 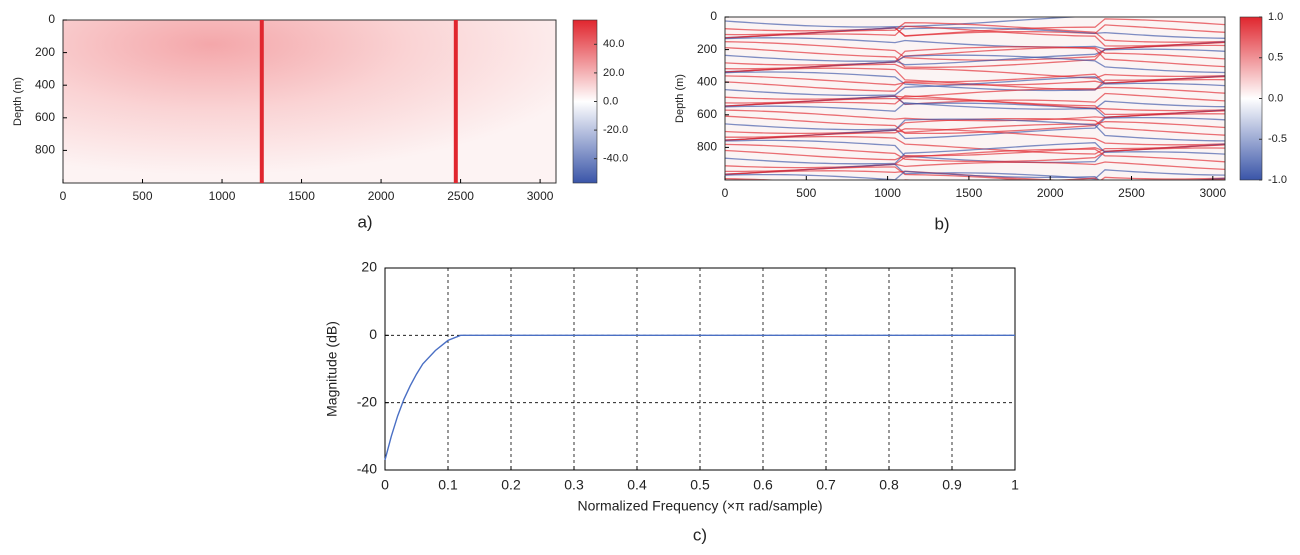 What do you see at coordinates (615, 159) in the screenshot?
I see `colorbar-tick-label: -40.0` at bounding box center [615, 159].